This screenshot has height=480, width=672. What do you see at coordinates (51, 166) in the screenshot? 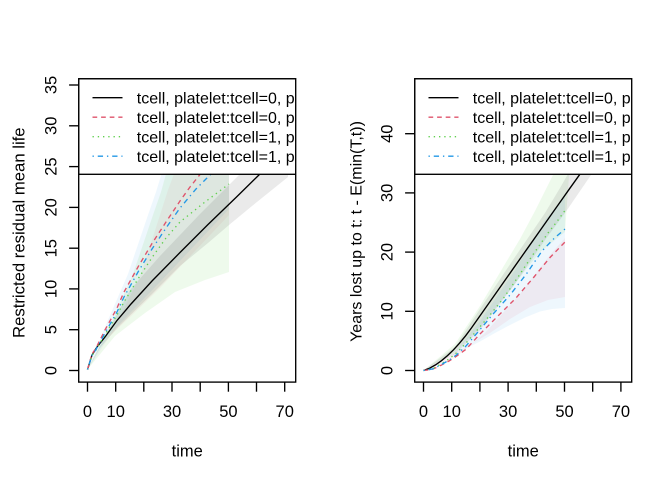
I see `svg-text: 25` at bounding box center [51, 166].